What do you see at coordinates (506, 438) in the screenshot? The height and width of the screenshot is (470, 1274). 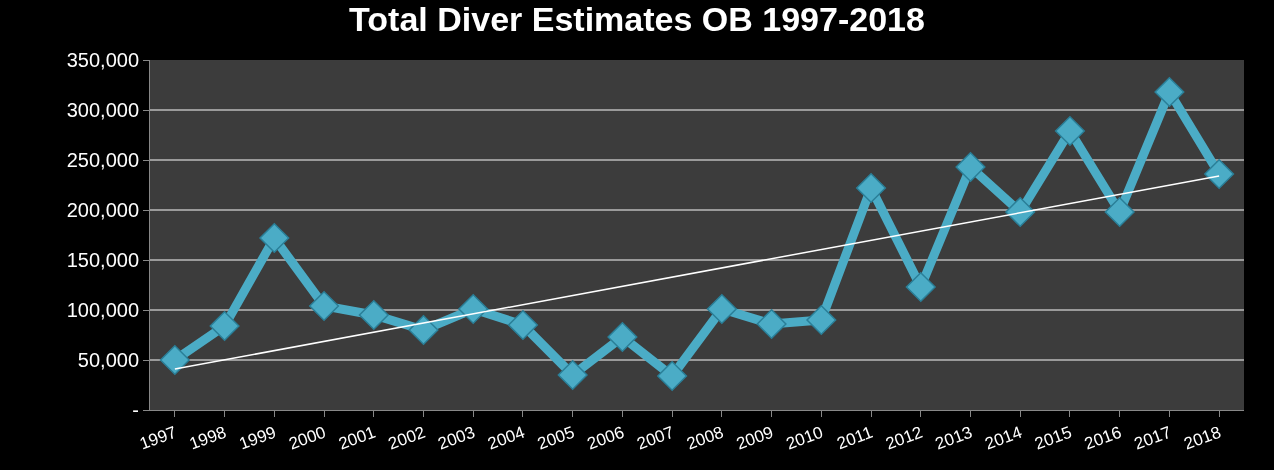 I see `x-tick-label: 2004` at bounding box center [506, 438].